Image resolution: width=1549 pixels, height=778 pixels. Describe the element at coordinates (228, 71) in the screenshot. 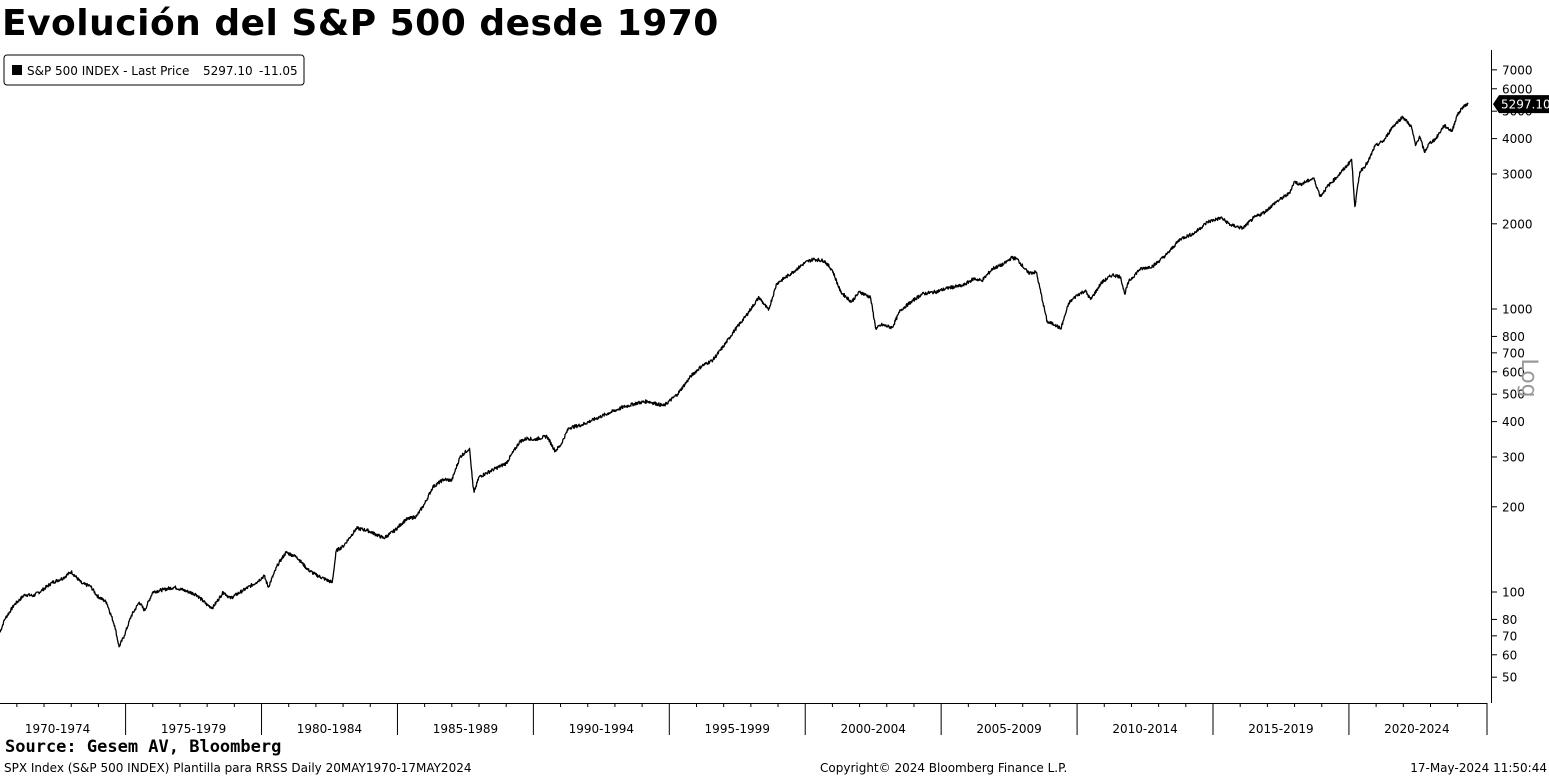

I see `legend-last-price: 5297.10` at that location.